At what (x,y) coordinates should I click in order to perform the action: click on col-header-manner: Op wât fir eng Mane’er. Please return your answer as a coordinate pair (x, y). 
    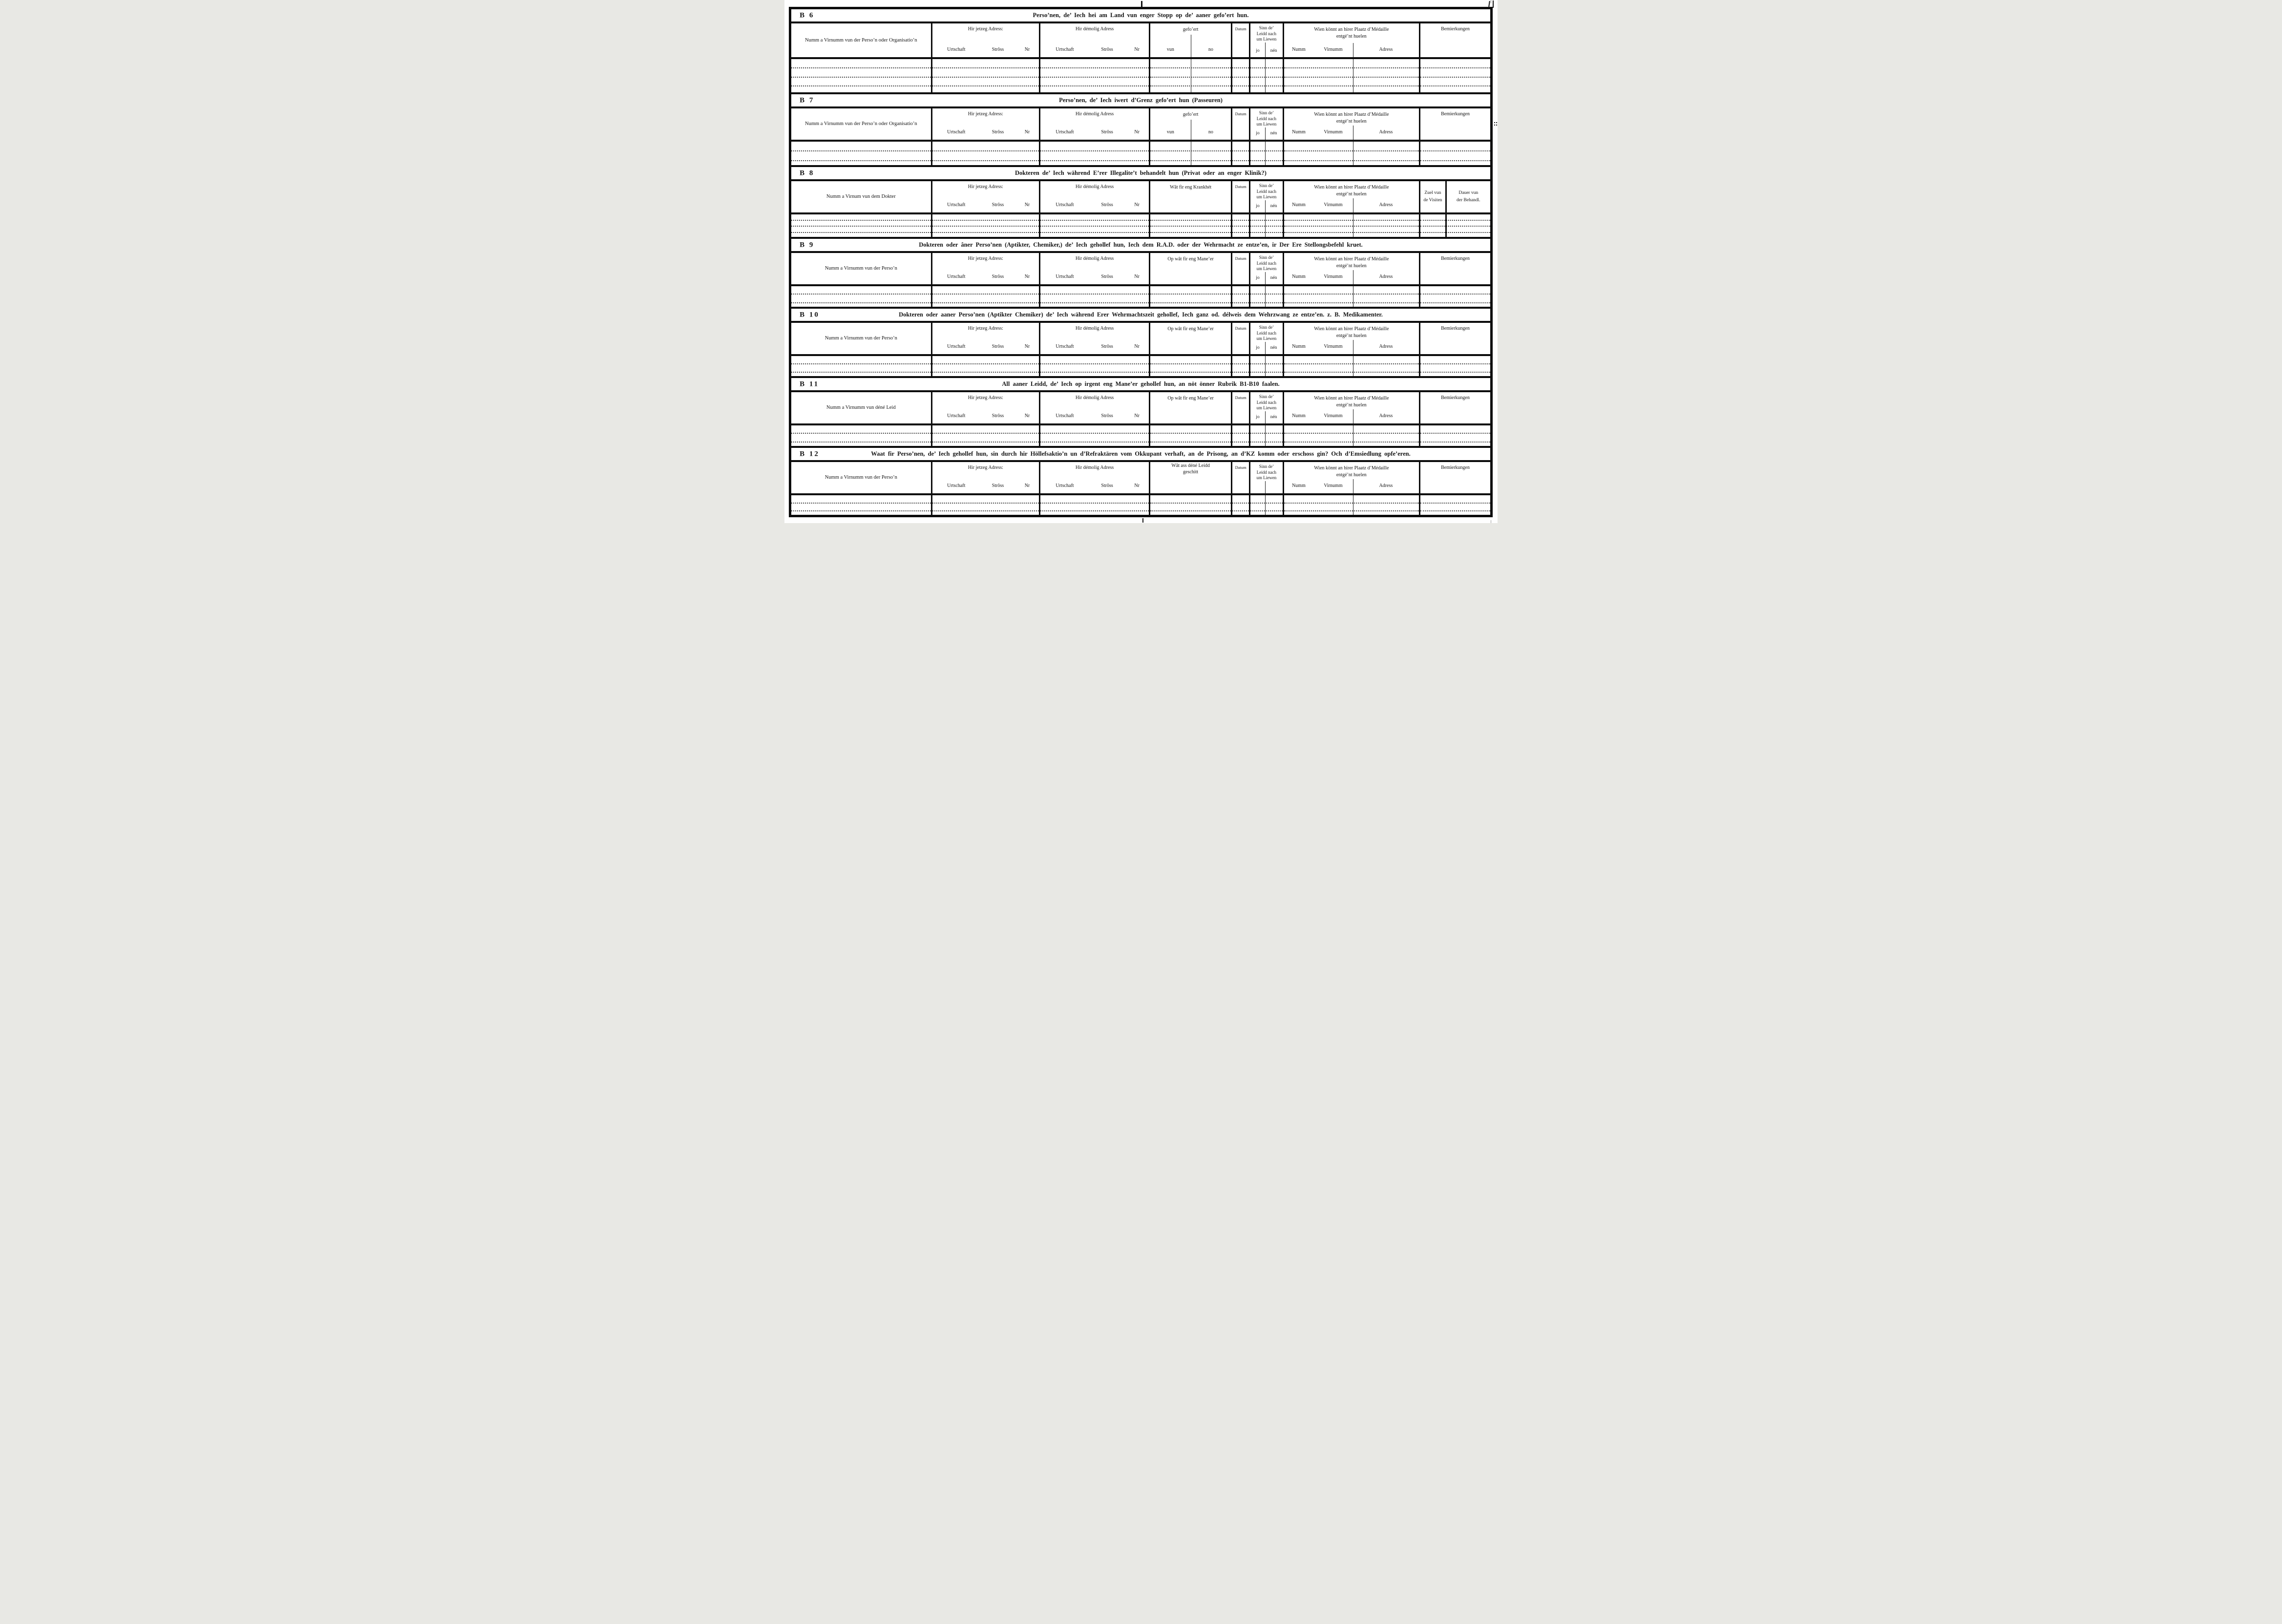
    Looking at the image, I should click on (1190, 268).